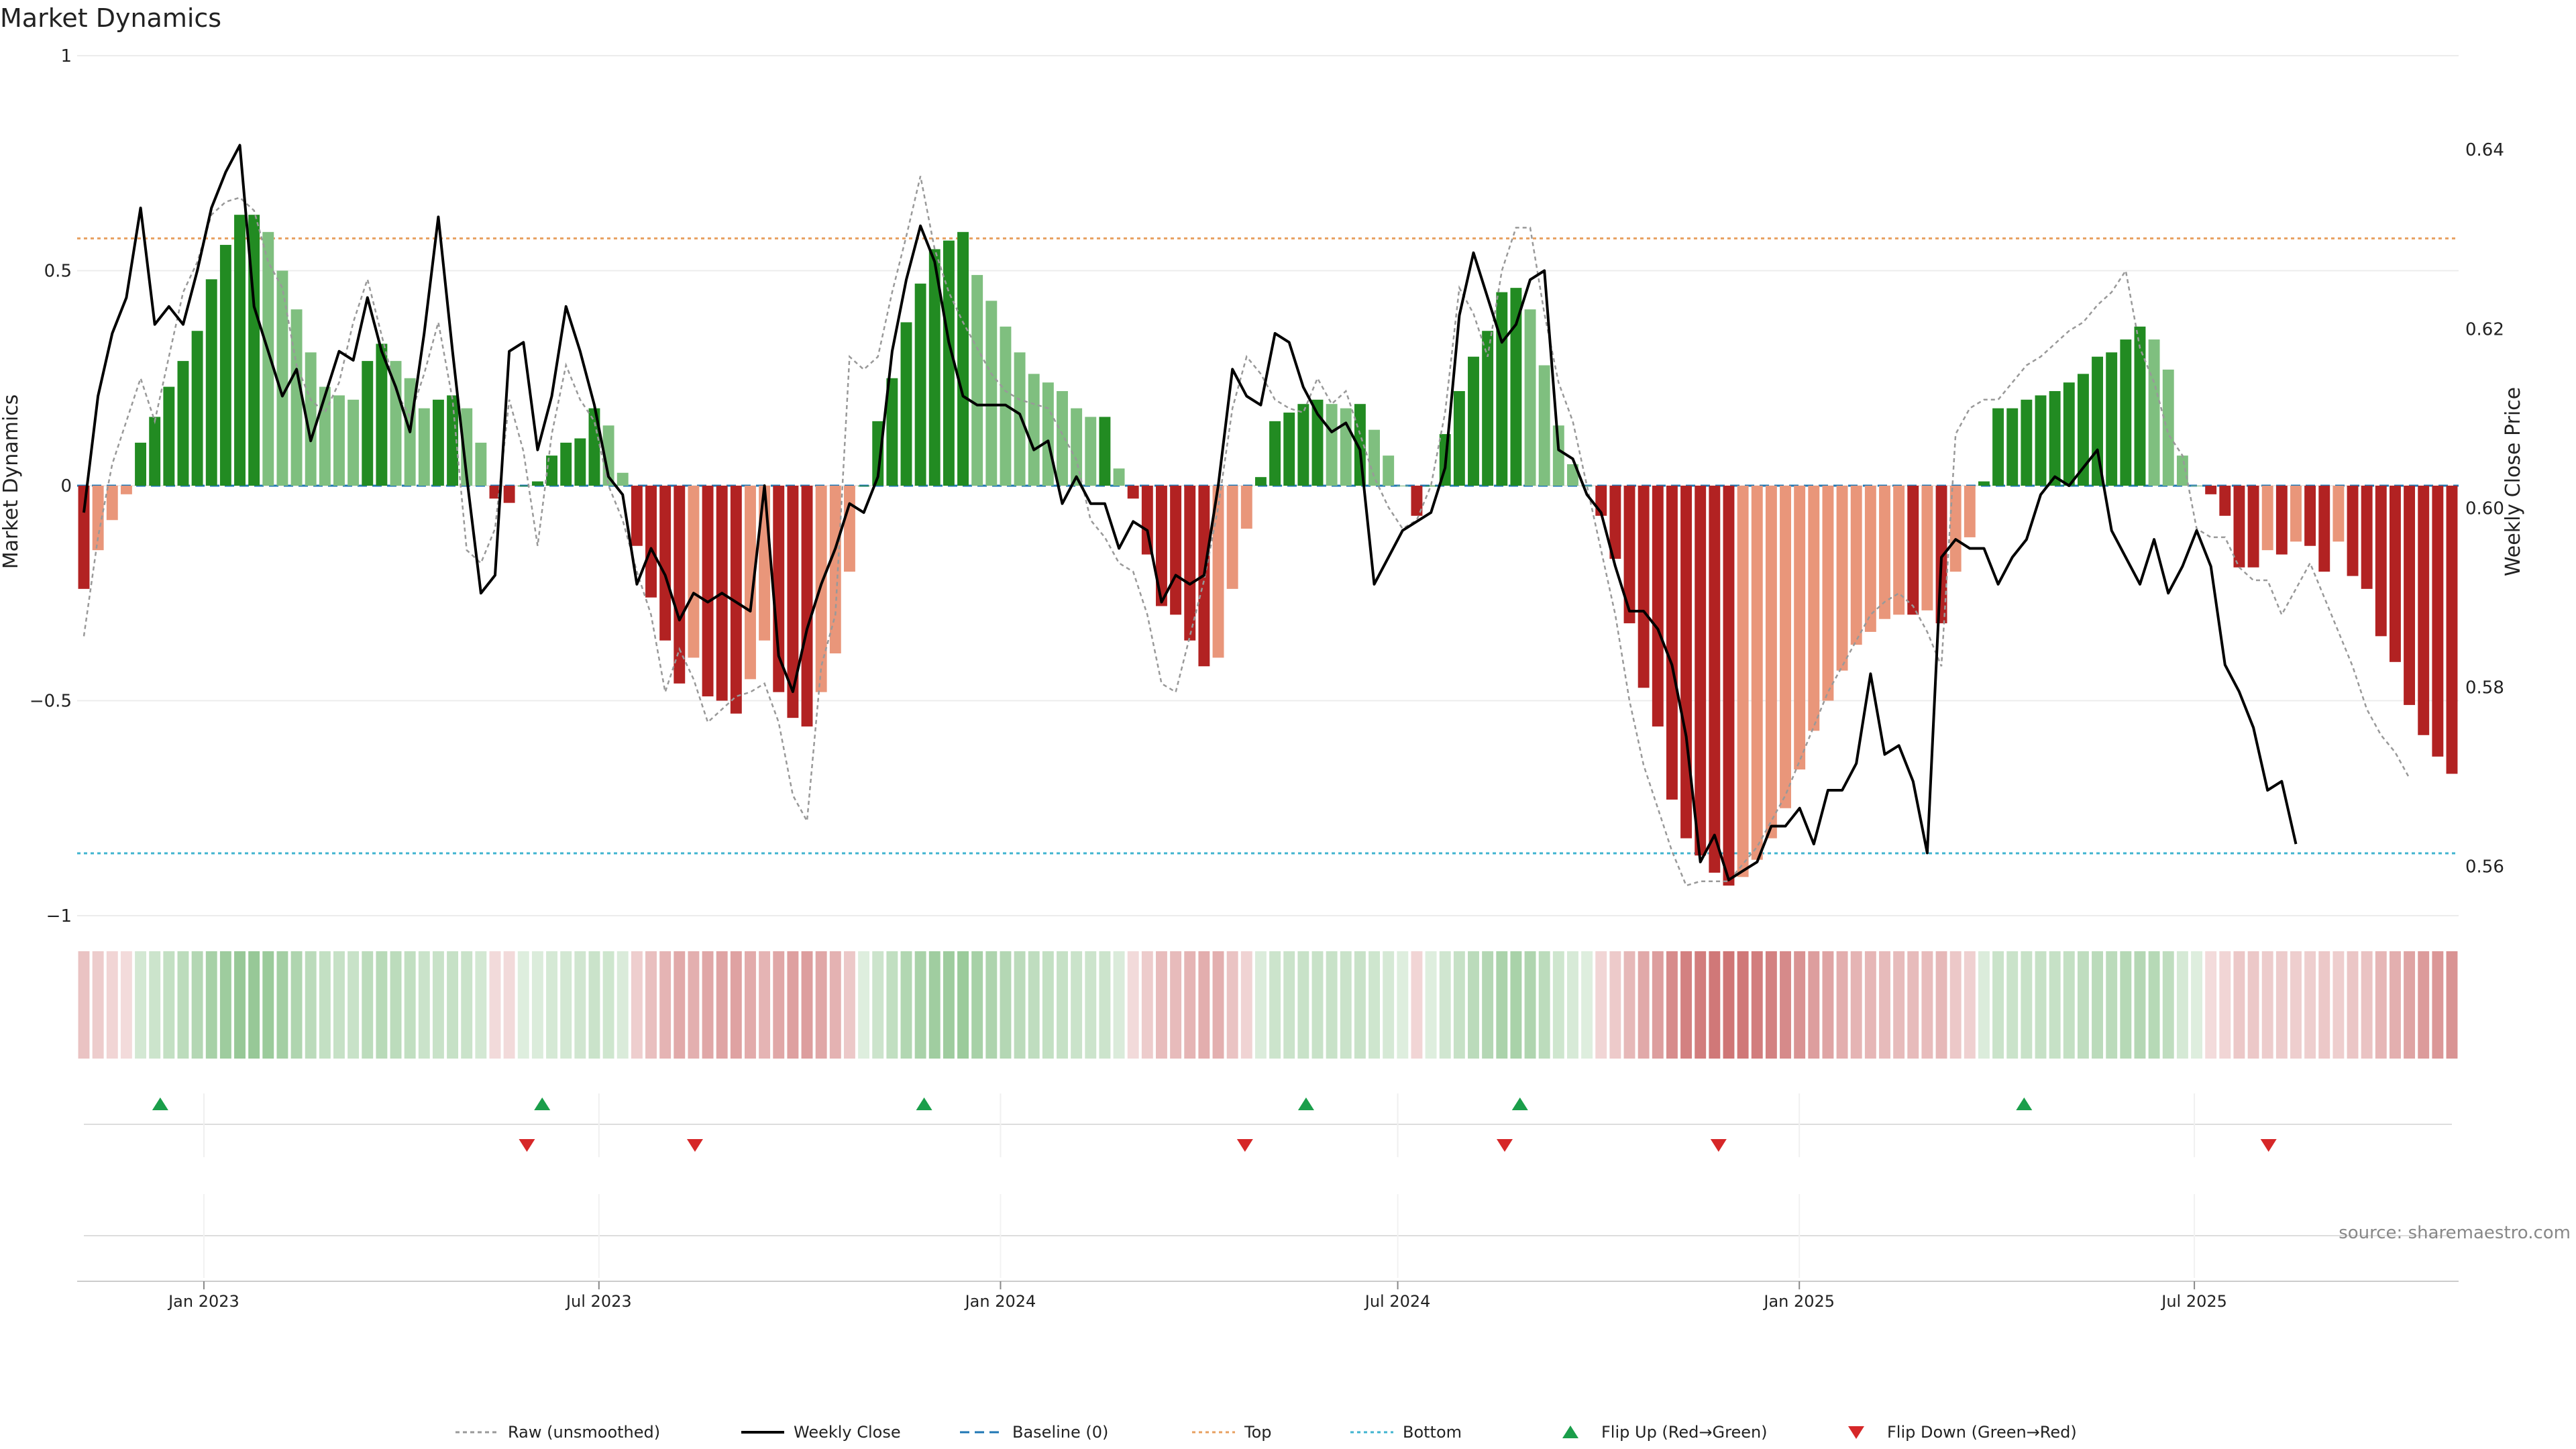 The width and height of the screenshot is (2576, 1449). I want to click on left-y-axis: 1 0.5 0 −0.5 −1, so click(51, 486).